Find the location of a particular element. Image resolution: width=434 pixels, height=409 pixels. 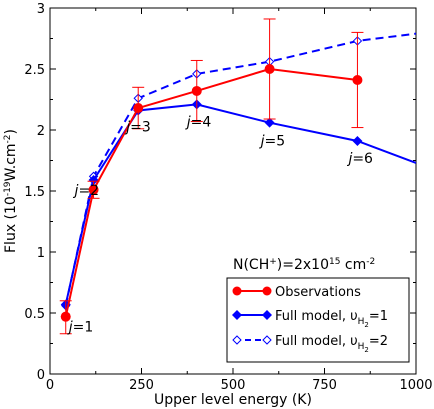

legend-entry-full-model-1: Full model, υH2=1 is located at coordinates (310, 319).